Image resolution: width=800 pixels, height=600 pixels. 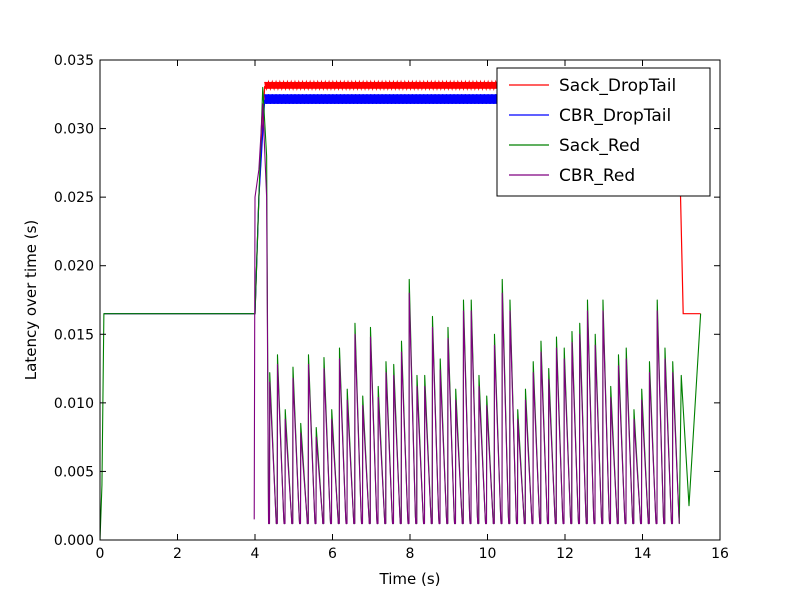 What do you see at coordinates (31, 300) in the screenshot?
I see `y-axis-label: Latency over time (s)` at bounding box center [31, 300].